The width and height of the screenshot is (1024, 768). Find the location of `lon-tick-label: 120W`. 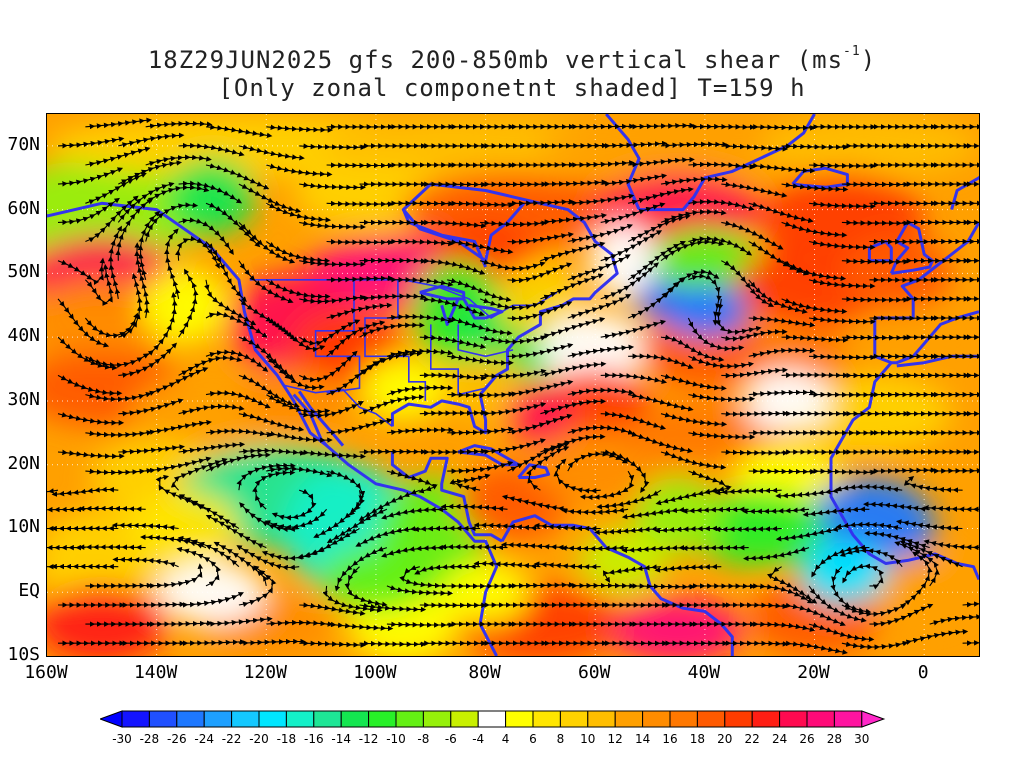

lon-tick-label: 120W is located at coordinates (265, 672).